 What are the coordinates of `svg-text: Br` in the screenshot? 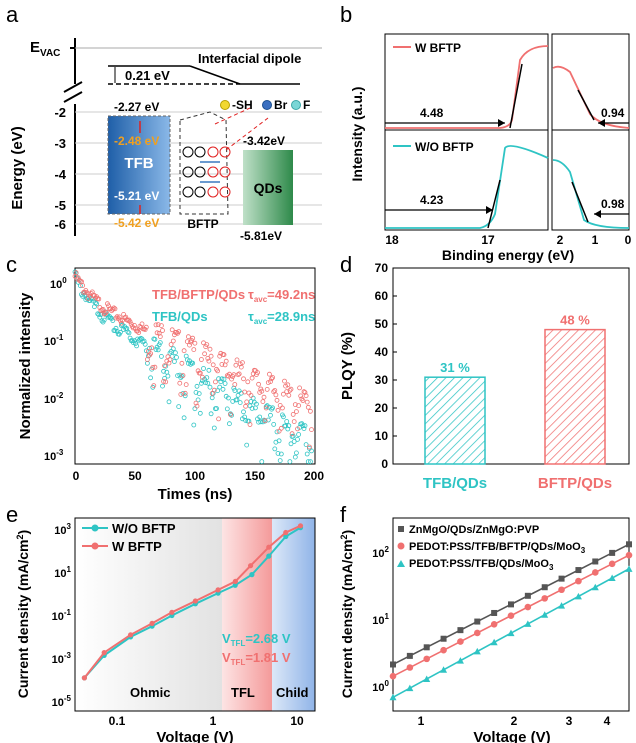 It's located at (281, 105).